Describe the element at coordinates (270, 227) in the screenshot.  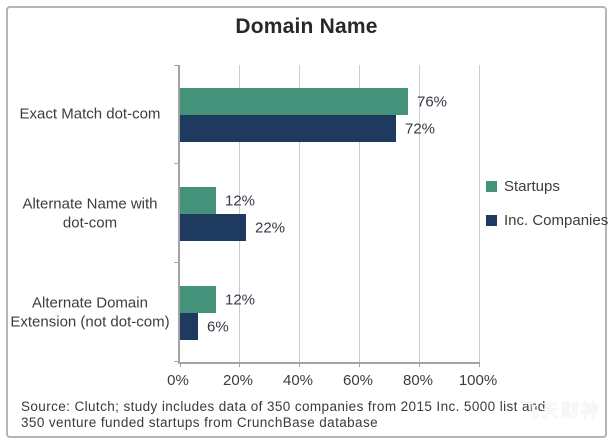
I see `value-label: 22%` at that location.